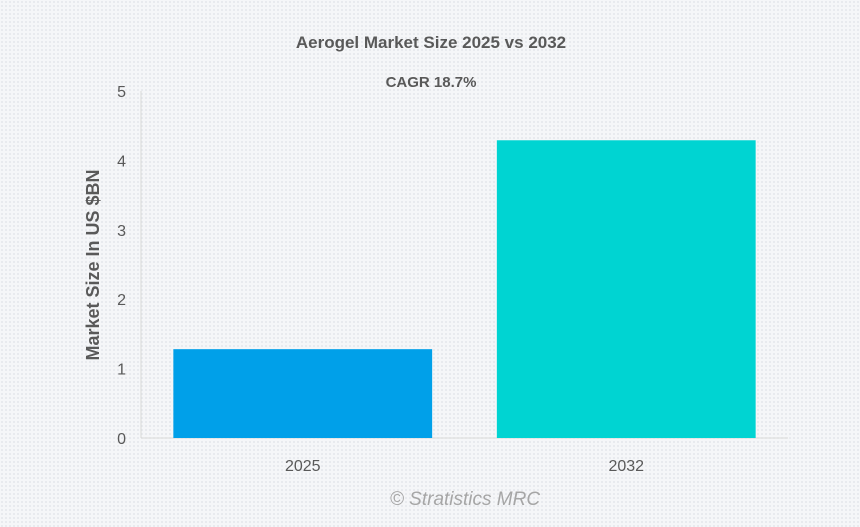 This screenshot has height=527, width=860. What do you see at coordinates (303, 393) in the screenshot?
I see `bar-2025` at bounding box center [303, 393].